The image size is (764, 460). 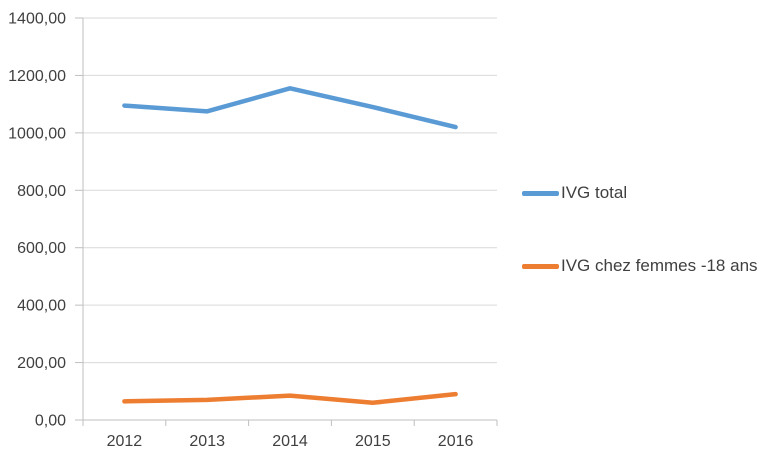 What do you see at coordinates (37, 76) in the screenshot?
I see `y-axis-tick-label: 1200,00` at bounding box center [37, 76].